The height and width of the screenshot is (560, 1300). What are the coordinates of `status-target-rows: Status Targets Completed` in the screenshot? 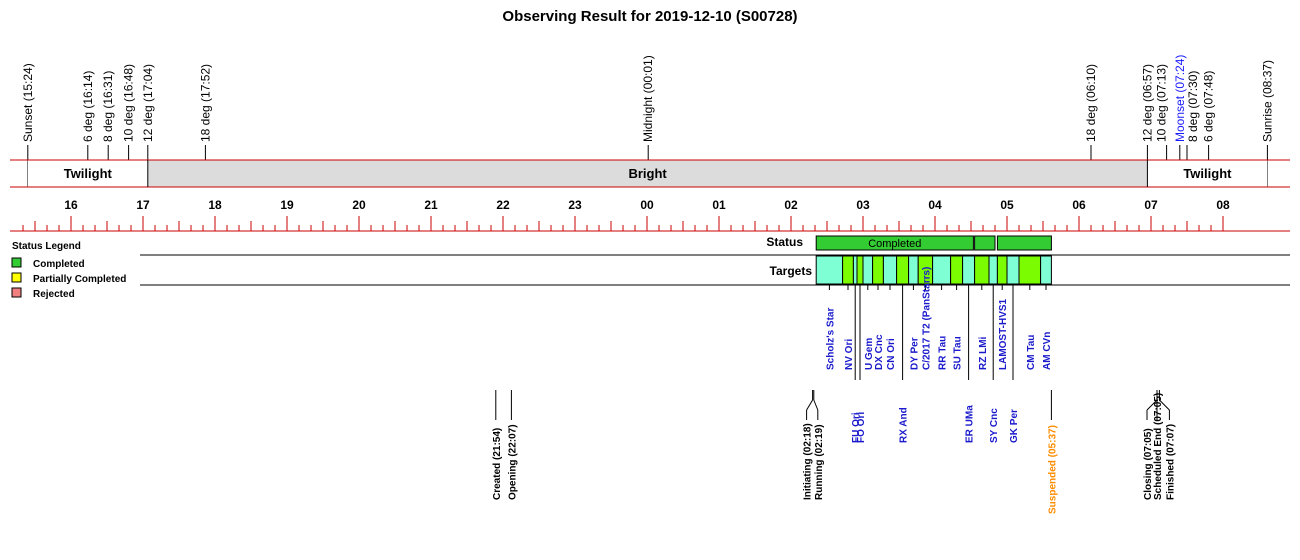 It's located at (715, 260).